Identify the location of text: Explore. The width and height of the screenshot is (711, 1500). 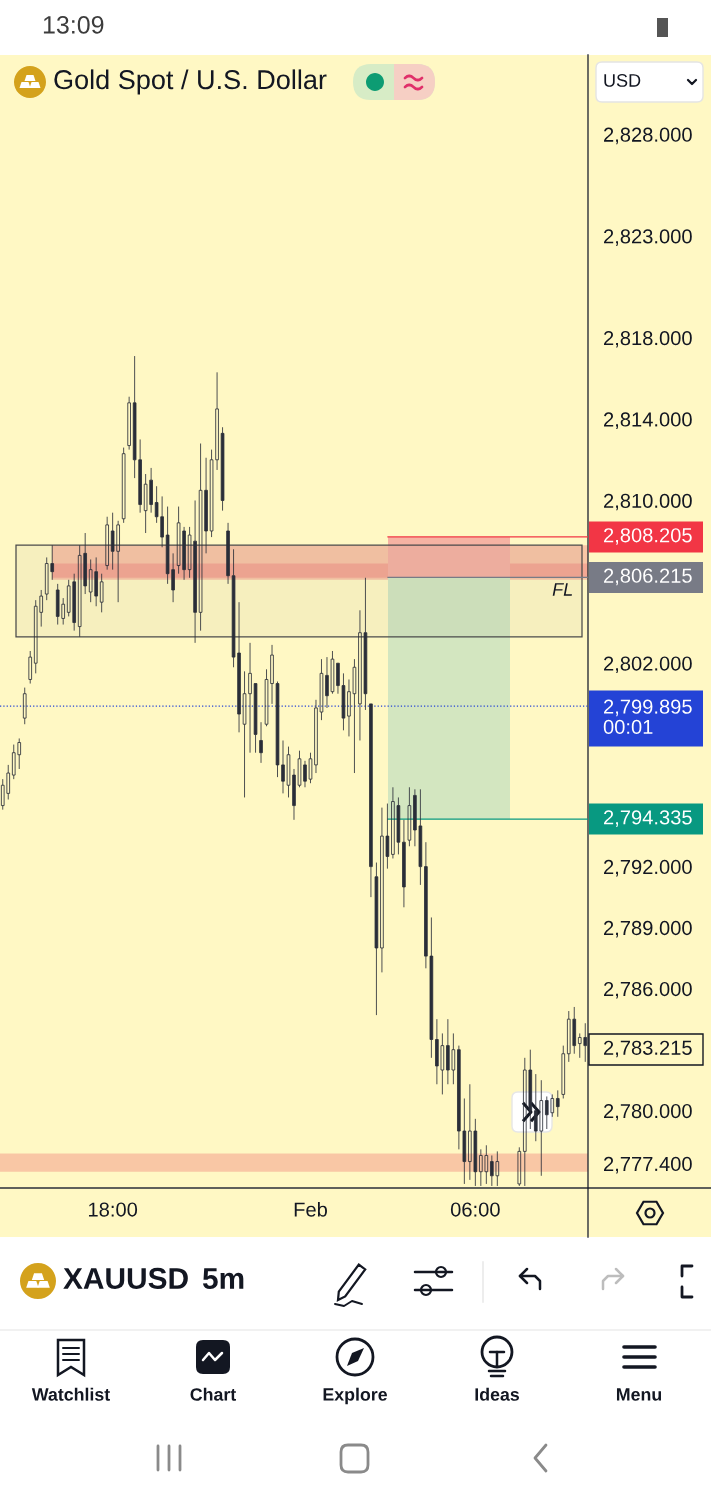
(355, 1396).